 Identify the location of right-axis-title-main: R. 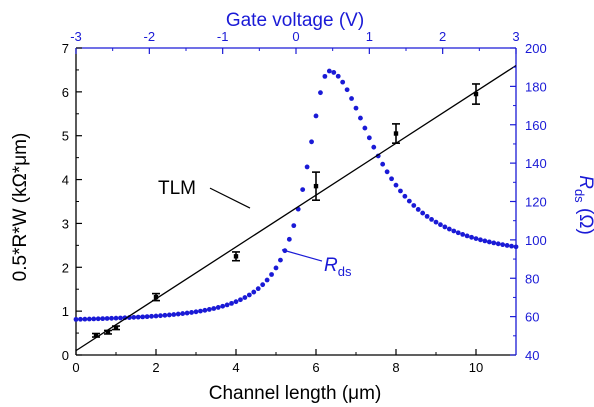
(584, 182).